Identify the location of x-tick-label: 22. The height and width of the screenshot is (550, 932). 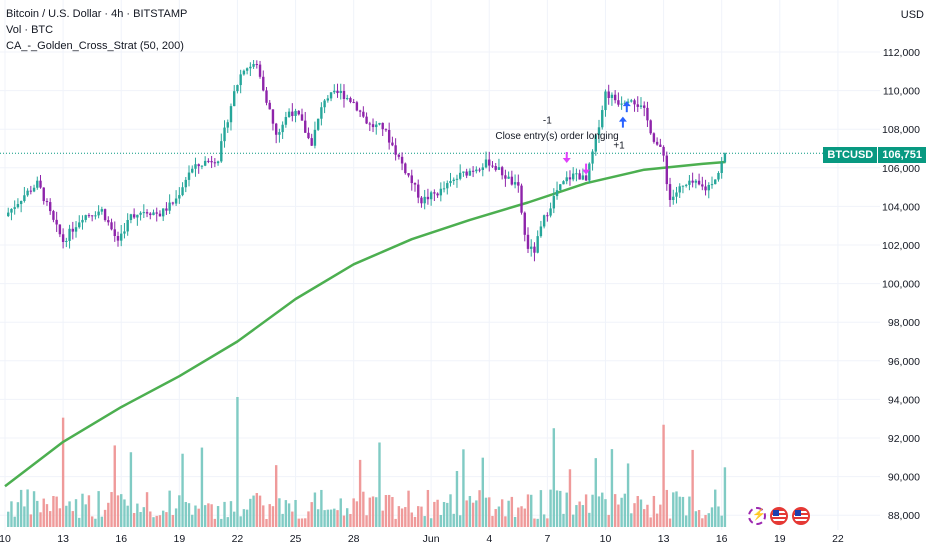
(838, 539).